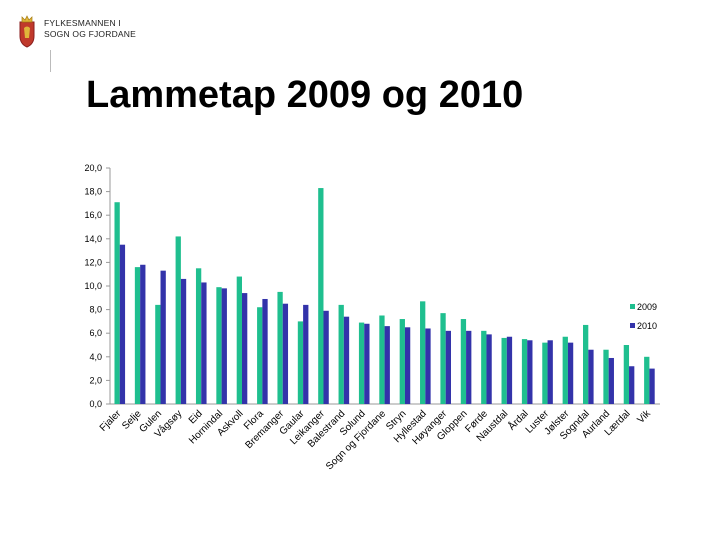 The height and width of the screenshot is (540, 720). I want to click on y-tick-label: 16,0, so click(93, 215).